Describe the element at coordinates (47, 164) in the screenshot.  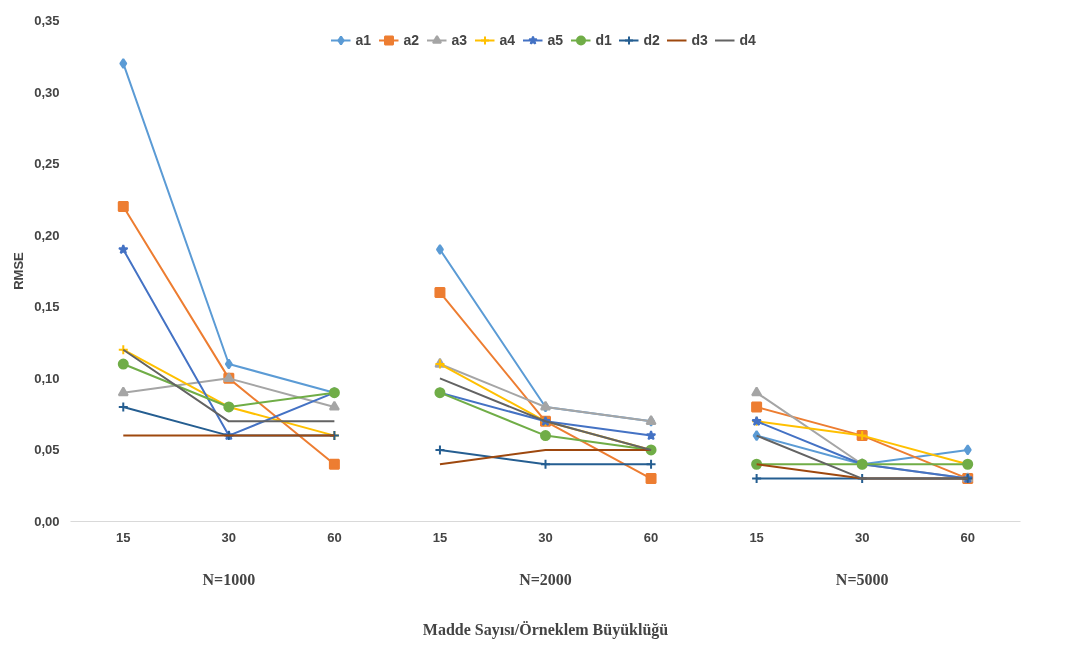
I see `y-tick-label: 0,25` at that location.